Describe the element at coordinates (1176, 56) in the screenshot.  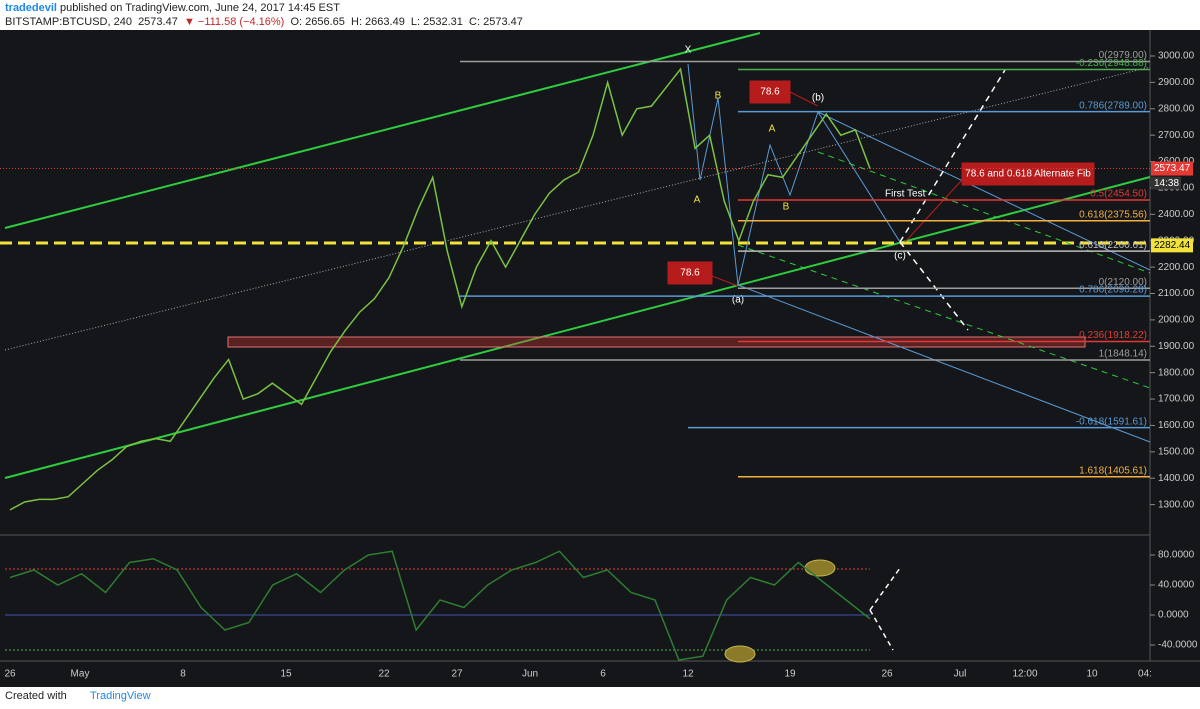
I see `y-tick-label: 3000.00` at that location.